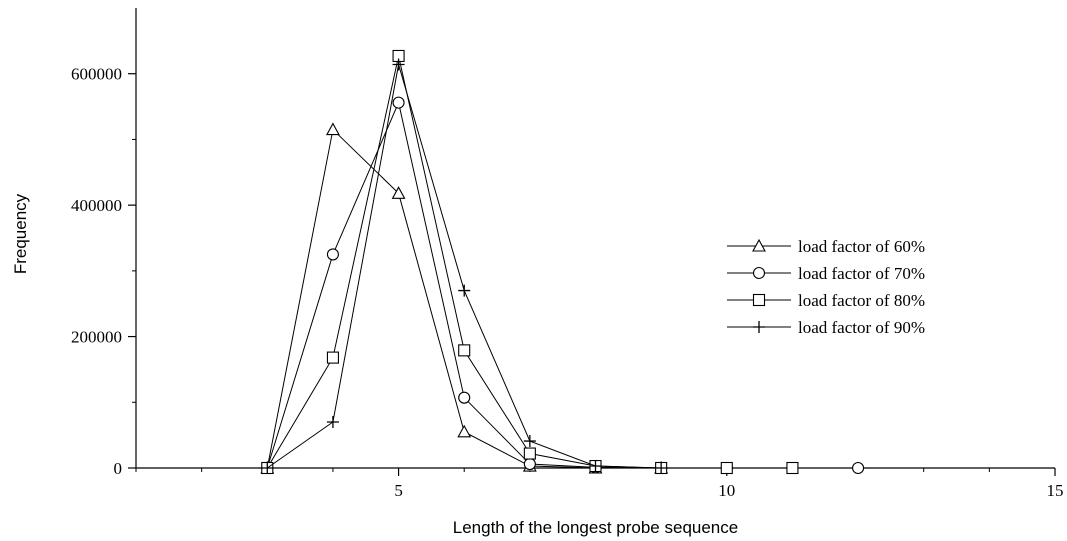  I want to click on legend-item: load factor of 90%, so click(826, 327).